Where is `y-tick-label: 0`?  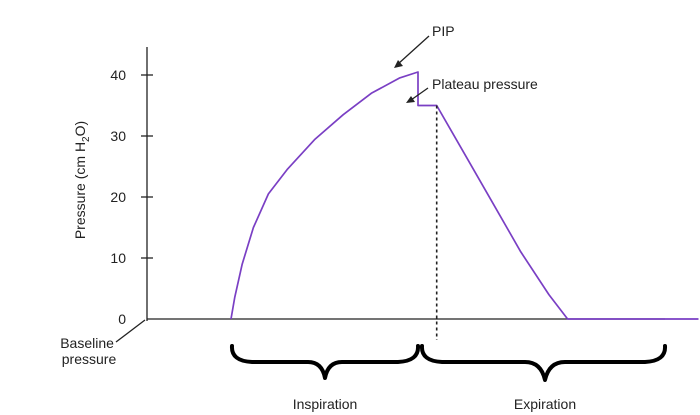 y-tick-label: 0 is located at coordinates (122, 319).